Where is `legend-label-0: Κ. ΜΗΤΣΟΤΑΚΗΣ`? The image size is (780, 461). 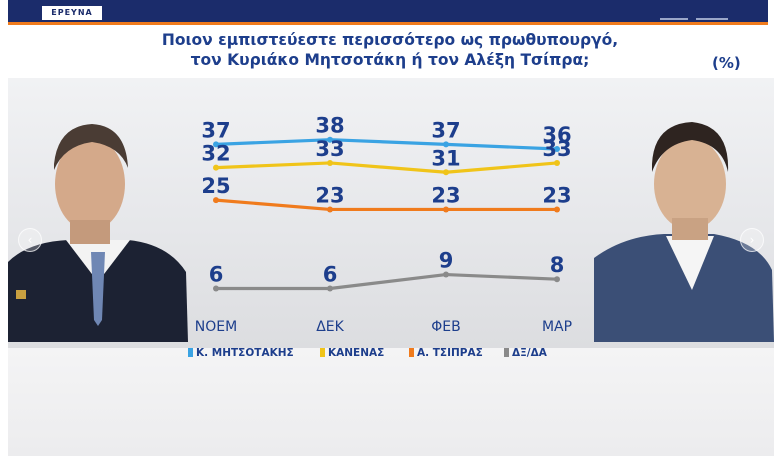
legend-label-0: Κ. ΜΗΤΣΟΤΑΚΗΣ is located at coordinates (245, 353).